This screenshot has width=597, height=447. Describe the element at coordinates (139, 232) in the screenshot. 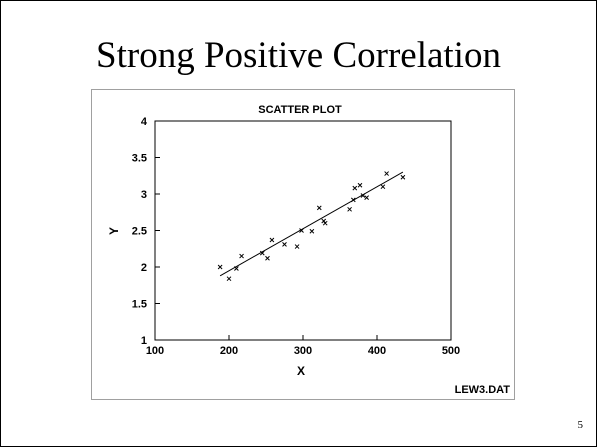

I see `y-tick-label: 2.5` at that location.